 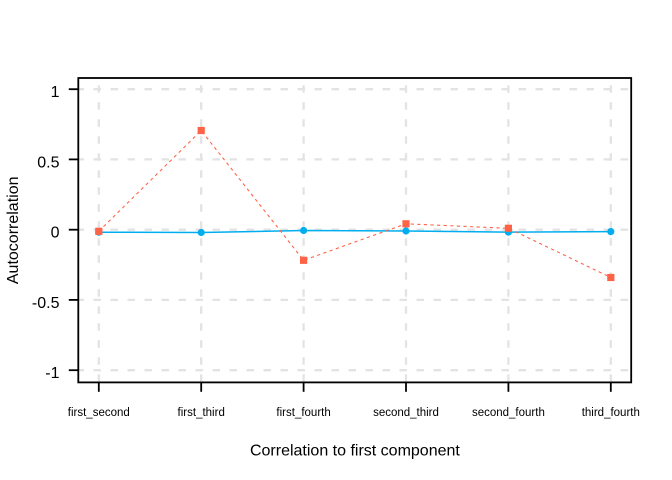 I want to click on svg-text: -1, so click(x=52, y=373).